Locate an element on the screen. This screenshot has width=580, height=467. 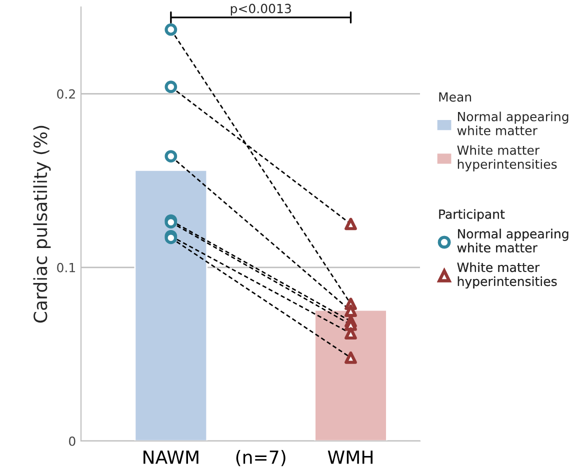
y-tick-label: 0.1 is located at coordinates (66, 267).